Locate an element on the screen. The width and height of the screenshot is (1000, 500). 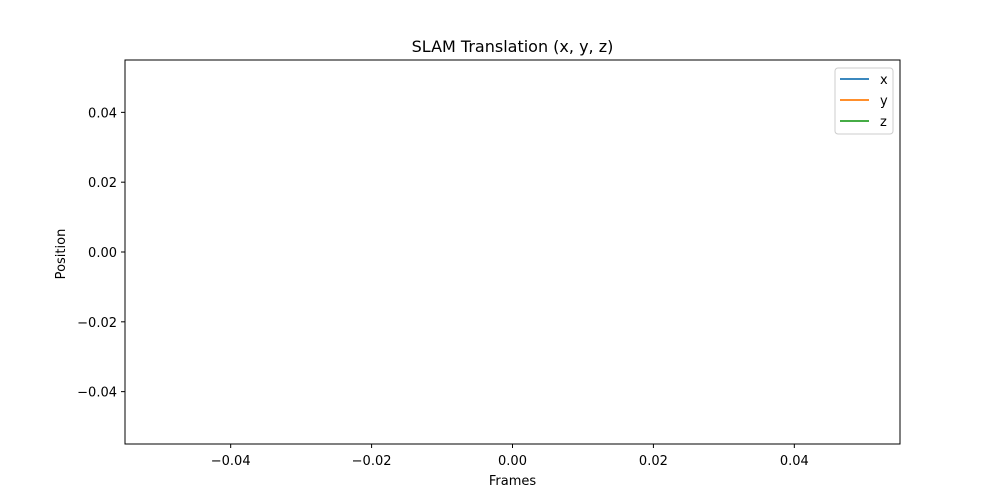
y-tick-label: 0.00 is located at coordinates (102, 253).